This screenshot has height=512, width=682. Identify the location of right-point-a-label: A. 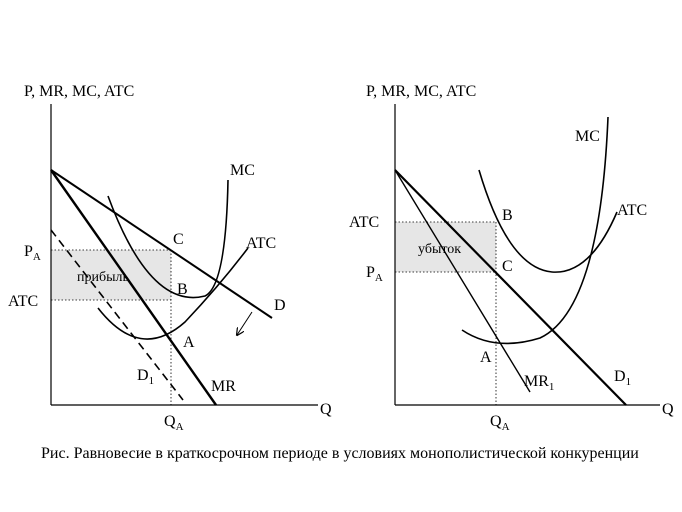
(486, 357).